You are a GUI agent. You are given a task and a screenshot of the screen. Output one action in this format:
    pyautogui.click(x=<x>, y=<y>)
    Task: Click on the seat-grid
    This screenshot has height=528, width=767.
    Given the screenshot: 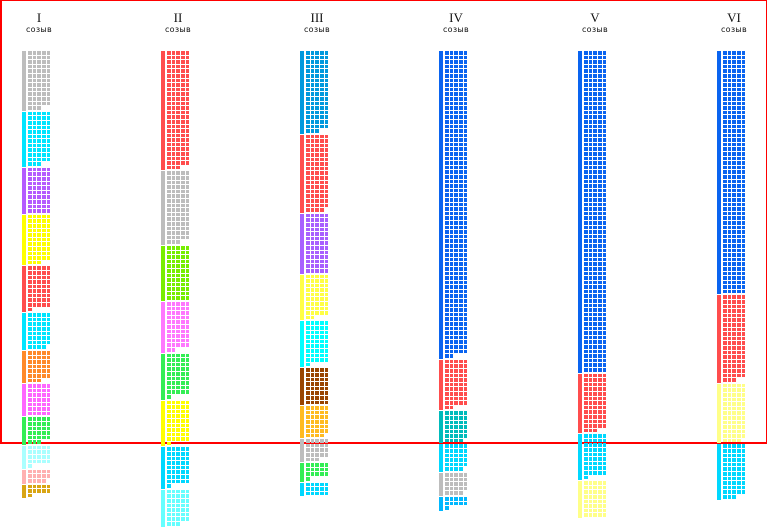 What is the action you would take?
    pyautogui.click(x=459, y=504)
    